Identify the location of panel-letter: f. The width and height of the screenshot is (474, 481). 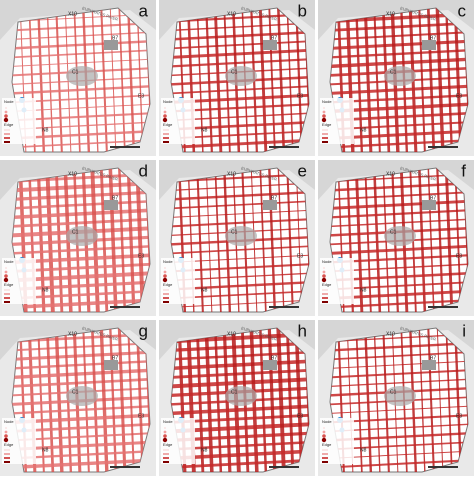
(463, 170).